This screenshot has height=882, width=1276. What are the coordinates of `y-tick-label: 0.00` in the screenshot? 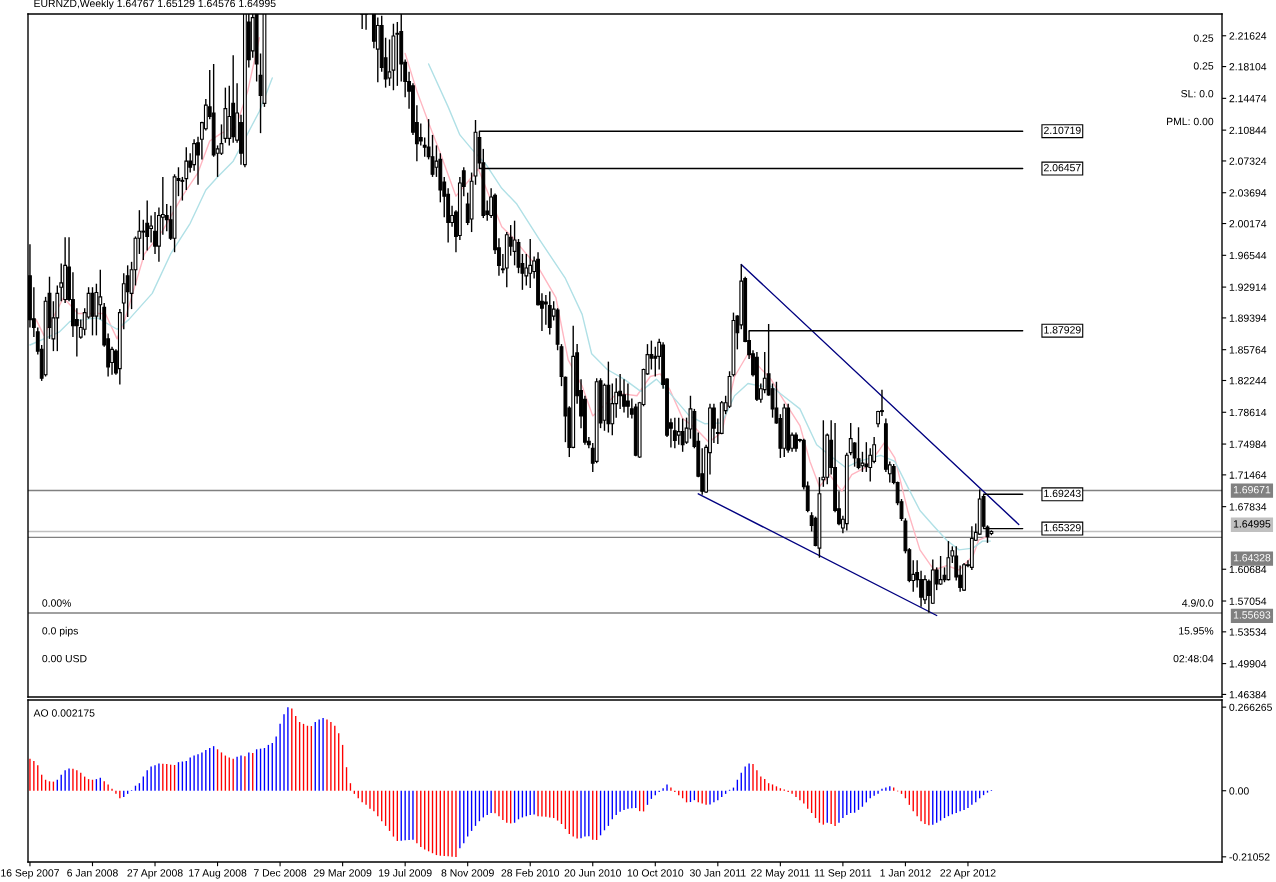 It's located at (1239, 791).